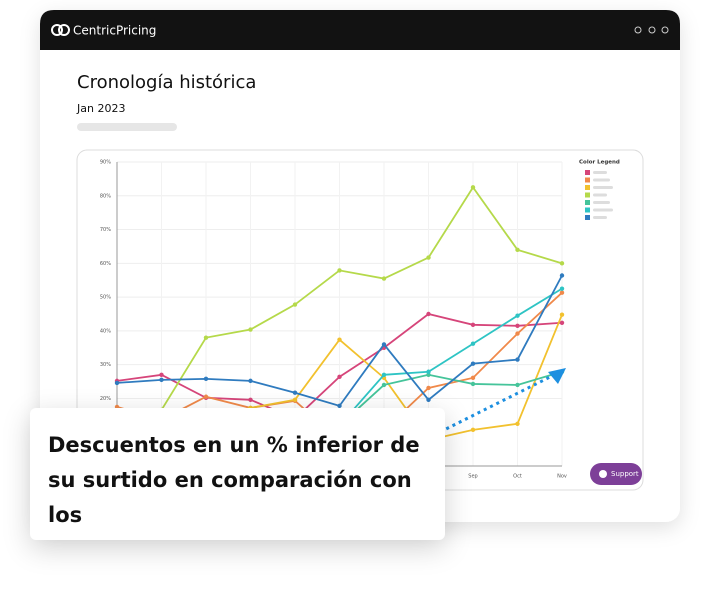 The width and height of the screenshot is (720, 591). Describe the element at coordinates (603, 474) in the screenshot. I see `support-icon` at that location.